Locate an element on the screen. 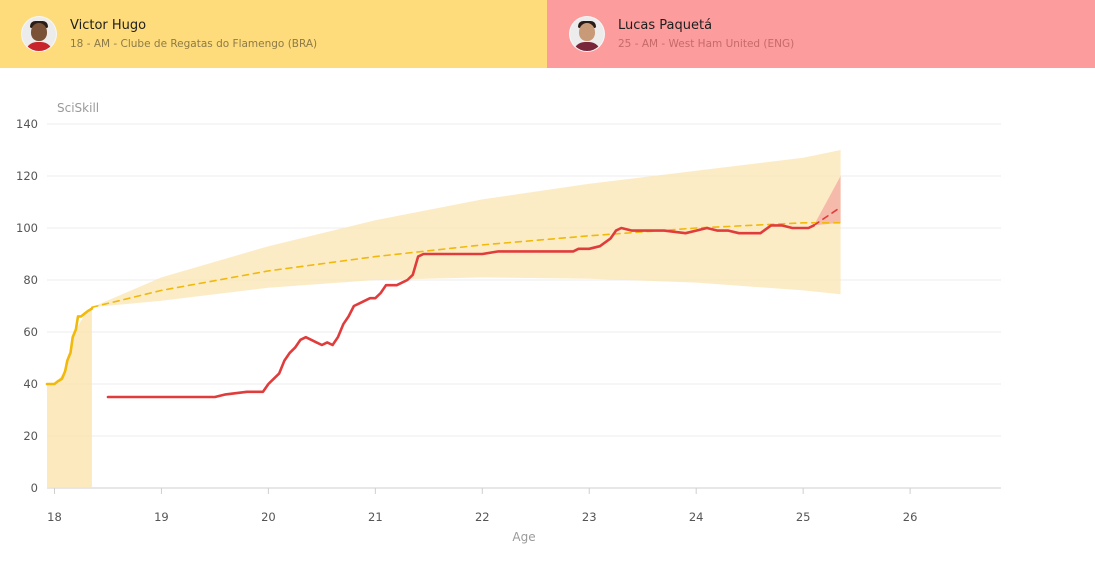  x-tick-label: 20 is located at coordinates (268, 517).